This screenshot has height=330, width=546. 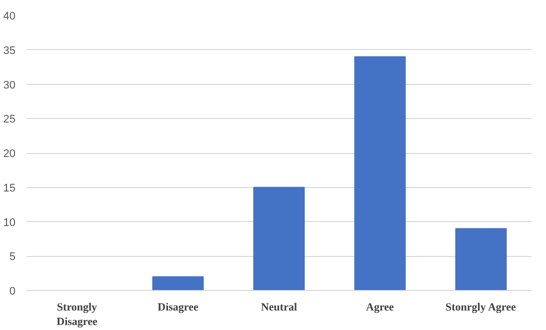 I want to click on x-tick-label: Disagree, so click(x=178, y=308).